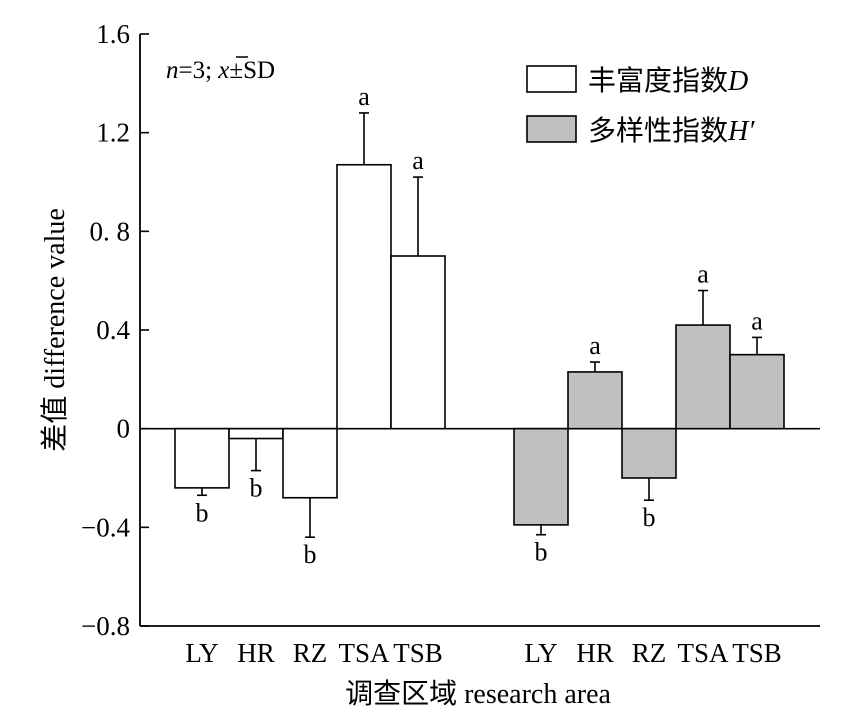  I want to click on y-axis-title: 差值 difference value, so click(55, 330).